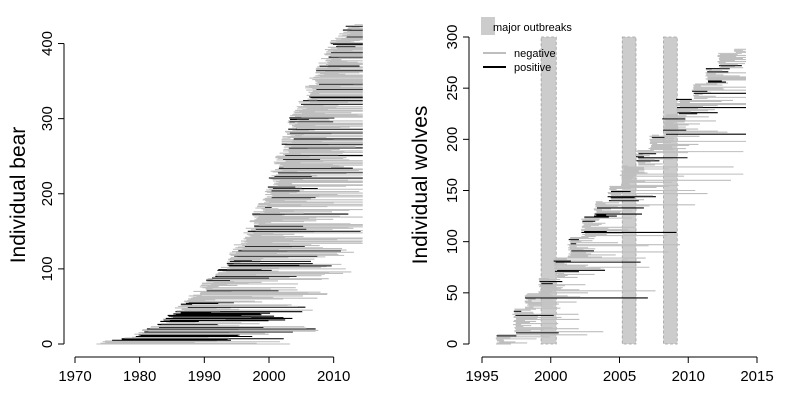 This screenshot has height=400, width=800. What do you see at coordinates (47, 43) in the screenshot?
I see `y-tick-label: 400` at bounding box center [47, 43].